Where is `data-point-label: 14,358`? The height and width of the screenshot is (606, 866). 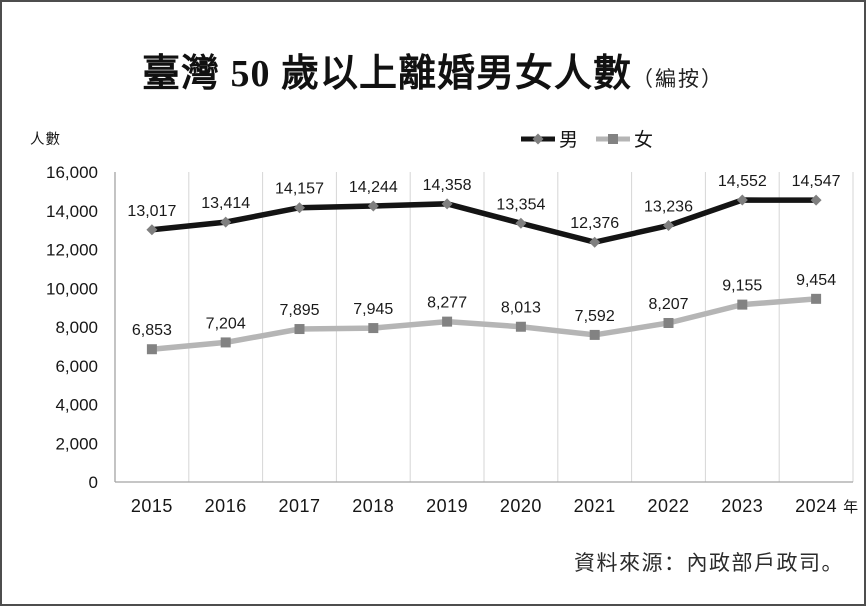 data-point-label: 14,358 is located at coordinates (447, 185).